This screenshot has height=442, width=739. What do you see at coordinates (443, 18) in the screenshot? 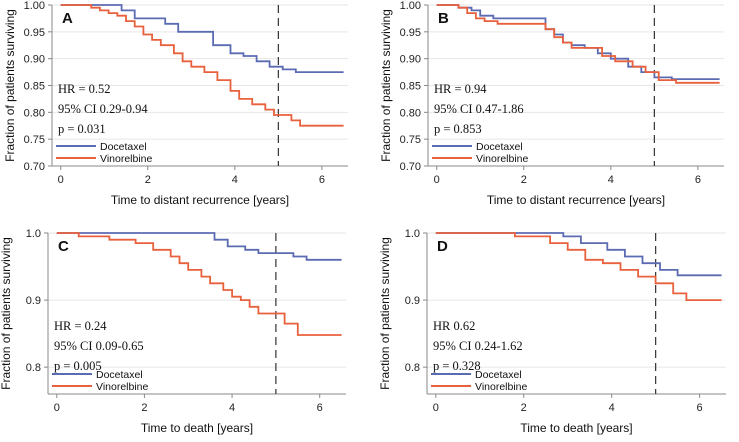
I see `panel-letter: B` at bounding box center [443, 18].